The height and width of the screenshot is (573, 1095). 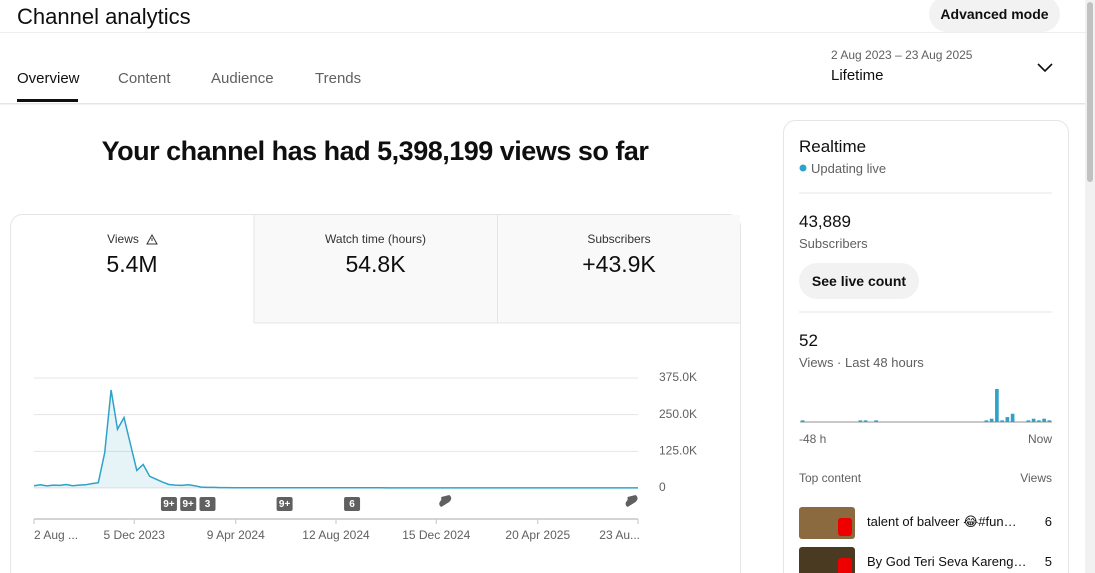 I want to click on y-tick-label: 375.0K, so click(x=678, y=377).